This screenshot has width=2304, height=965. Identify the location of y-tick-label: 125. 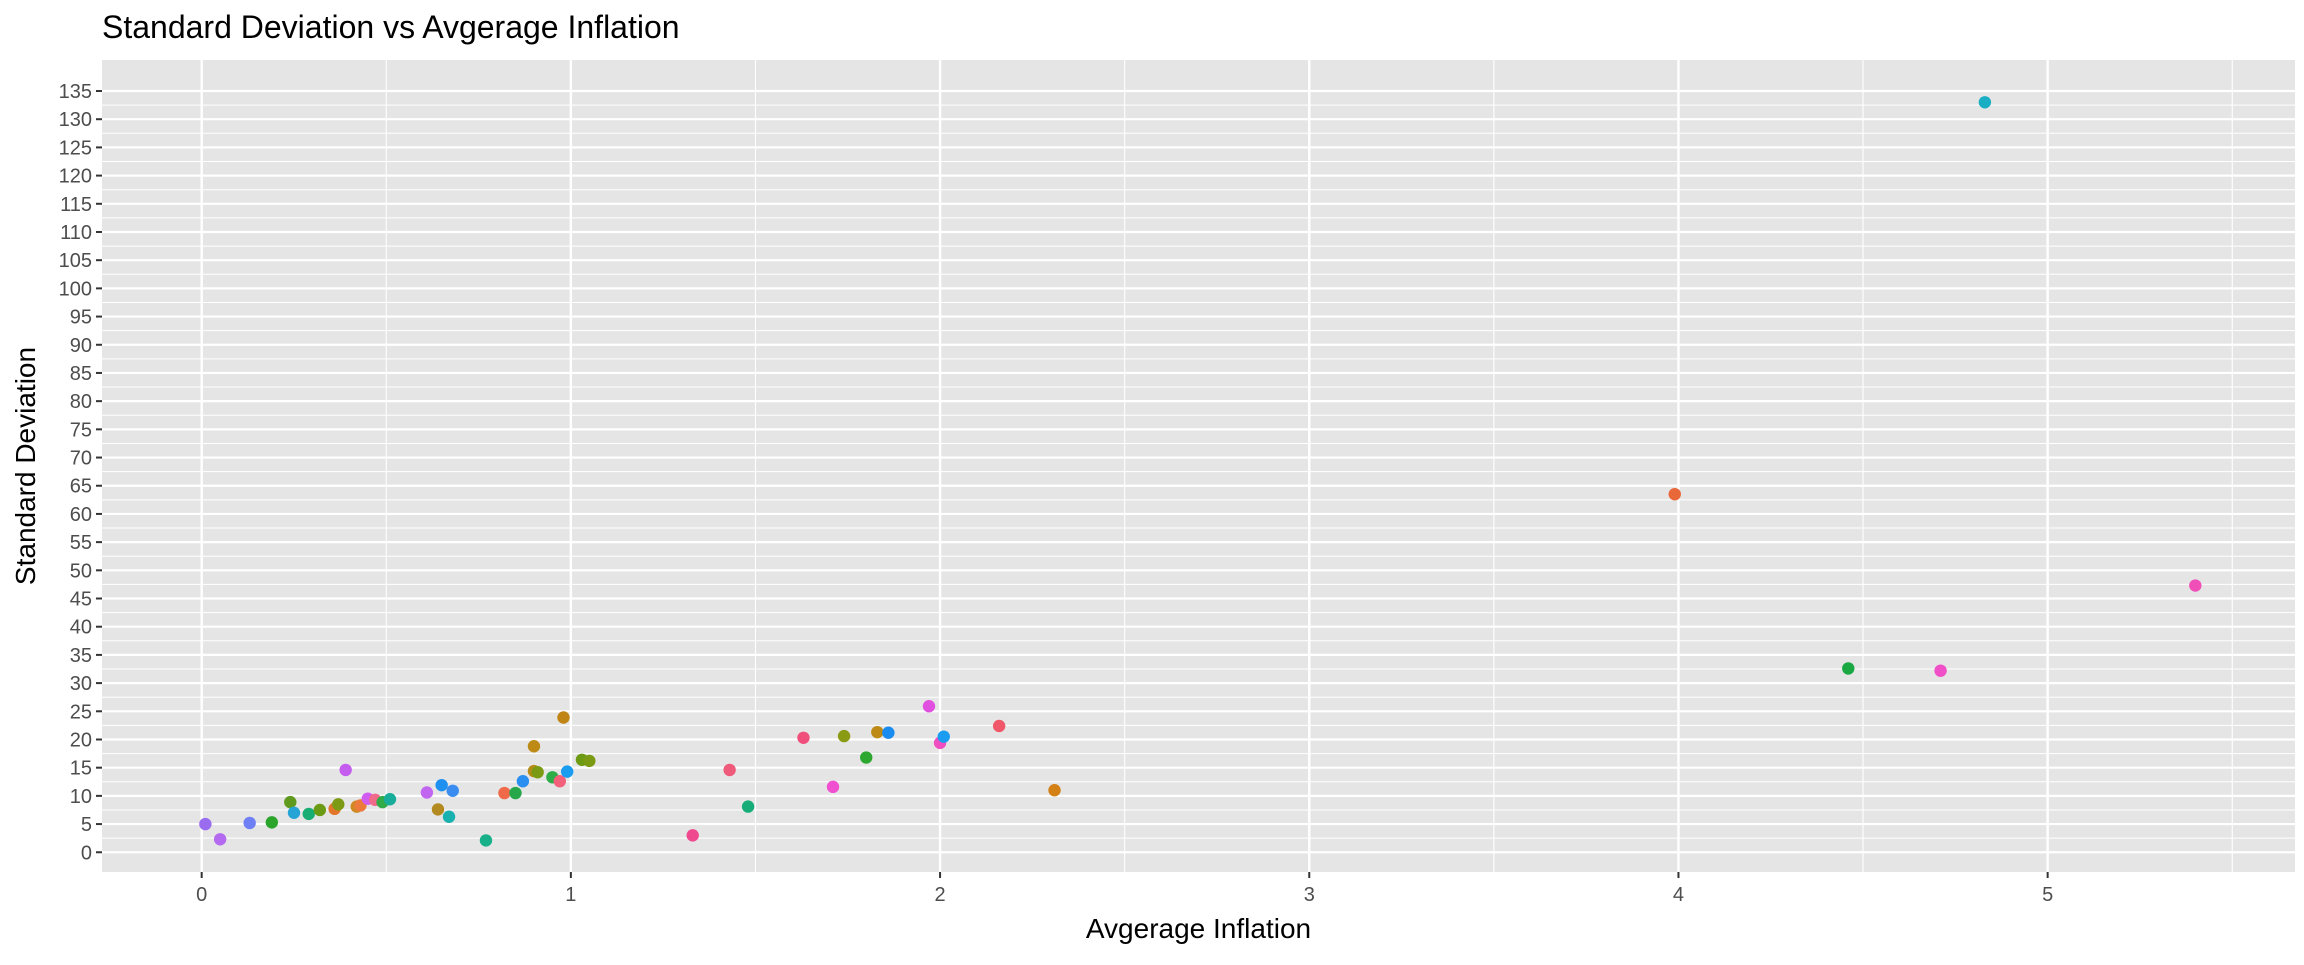
(75, 148).